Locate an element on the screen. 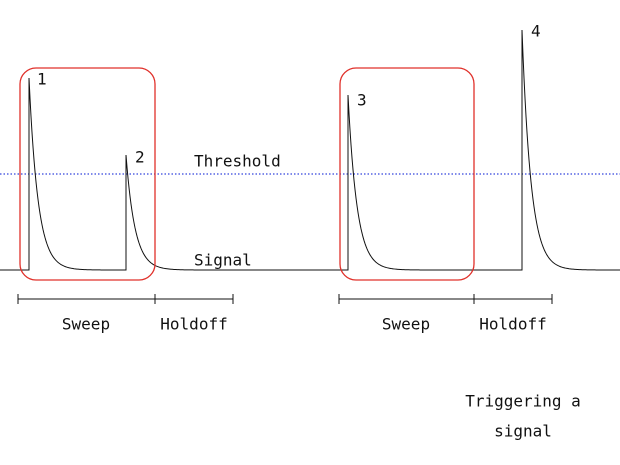 This screenshot has height=465, width=620. caption: signal is located at coordinates (523, 431).